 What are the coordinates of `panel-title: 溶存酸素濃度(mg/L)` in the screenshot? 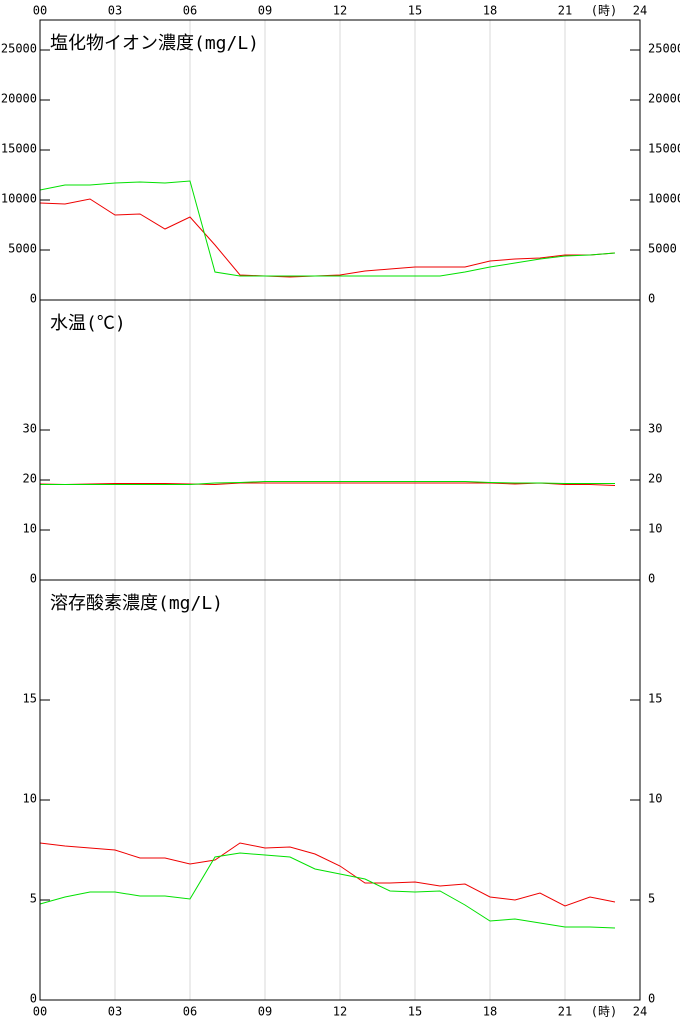 It's located at (136, 603).